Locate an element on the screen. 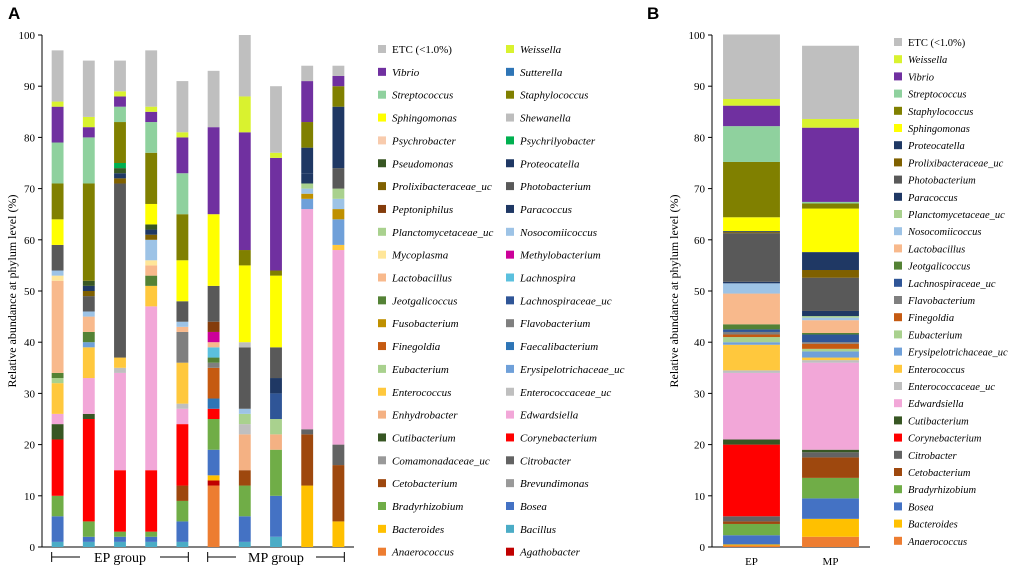 This screenshot has height=568, width=1021. chart-b-legend-label: Enterococcaceae_uc is located at coordinates (951, 387).